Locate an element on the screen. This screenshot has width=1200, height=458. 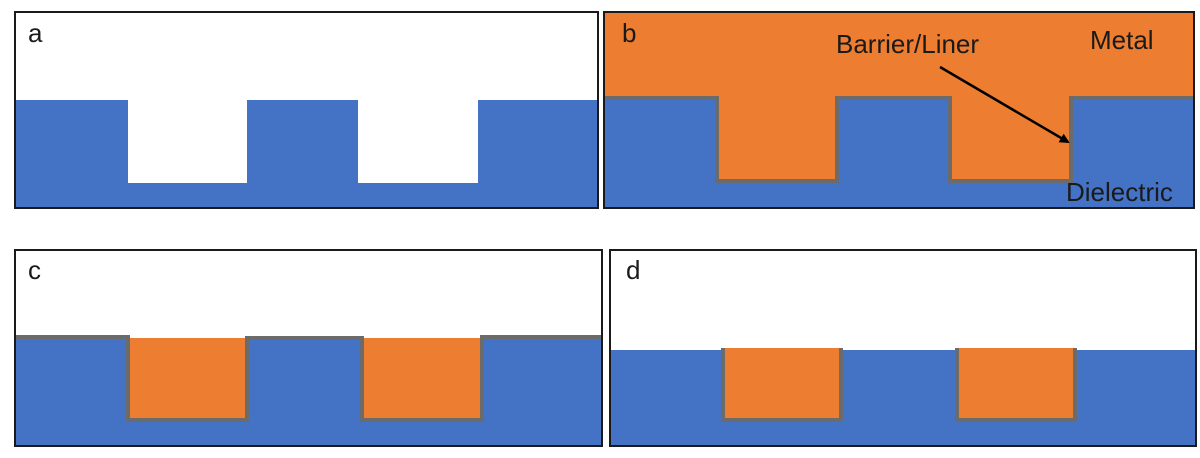
metal-label: Metal is located at coordinates (1122, 40).